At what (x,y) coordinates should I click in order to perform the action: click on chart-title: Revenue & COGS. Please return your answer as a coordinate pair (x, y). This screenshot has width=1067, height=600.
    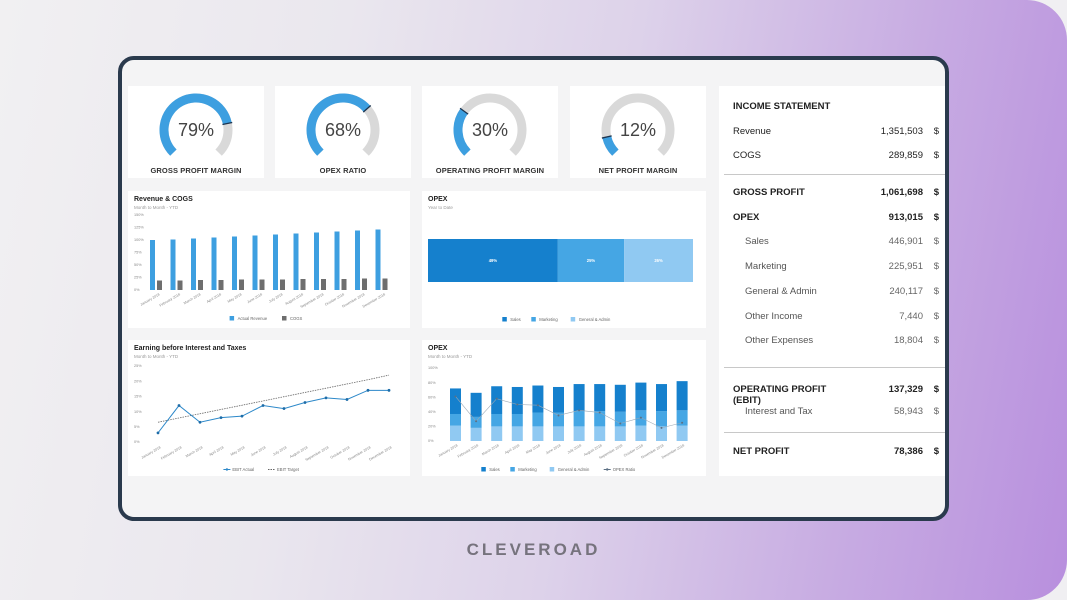
    Looking at the image, I should click on (163, 199).